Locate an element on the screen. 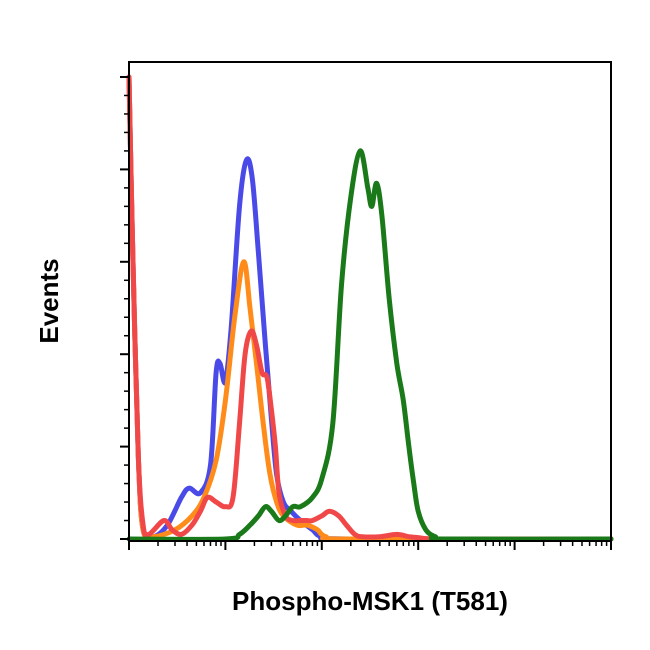  y-axis-title: Events is located at coordinates (49, 300).